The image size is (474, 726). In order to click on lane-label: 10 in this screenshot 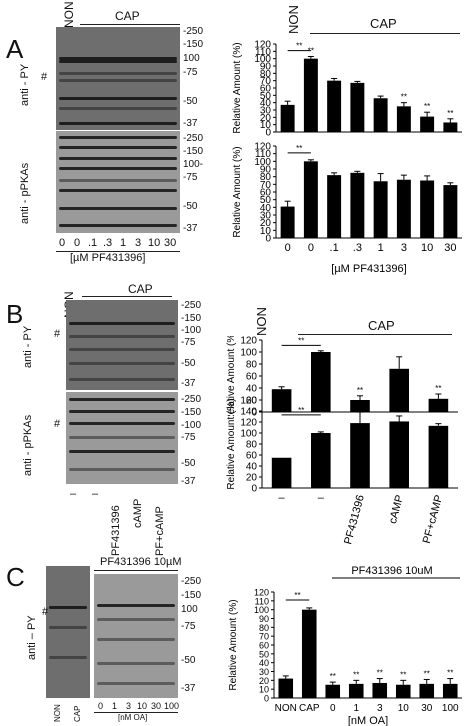, I will do `click(142, 706)`.